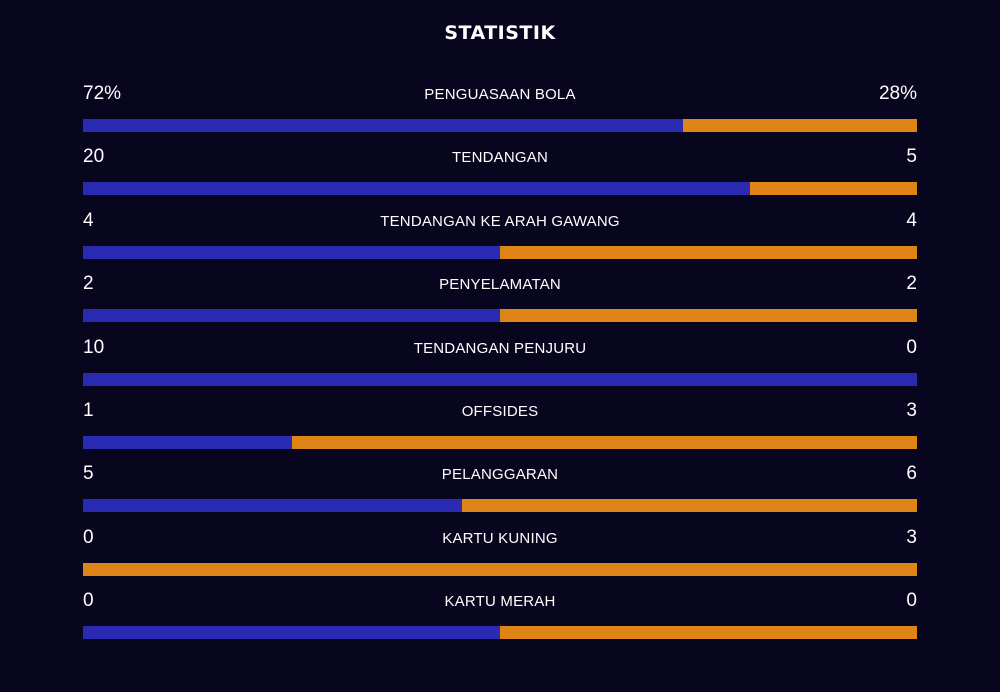 The width and height of the screenshot is (1000, 692). I want to click on home-value: 5, so click(88, 474).